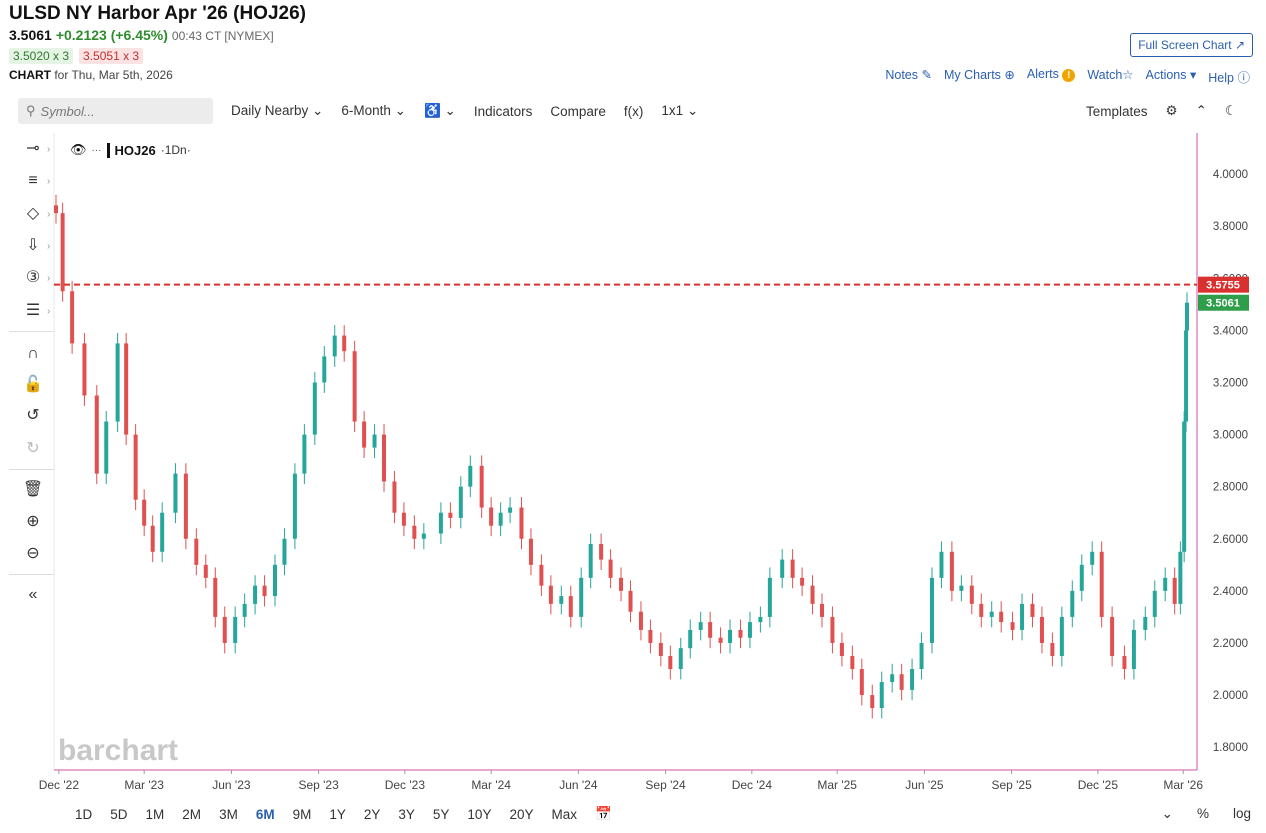 The height and width of the screenshot is (833, 1266). What do you see at coordinates (33, 245) in the screenshot?
I see `arrow-down-tool-icon: ⇩` at bounding box center [33, 245].